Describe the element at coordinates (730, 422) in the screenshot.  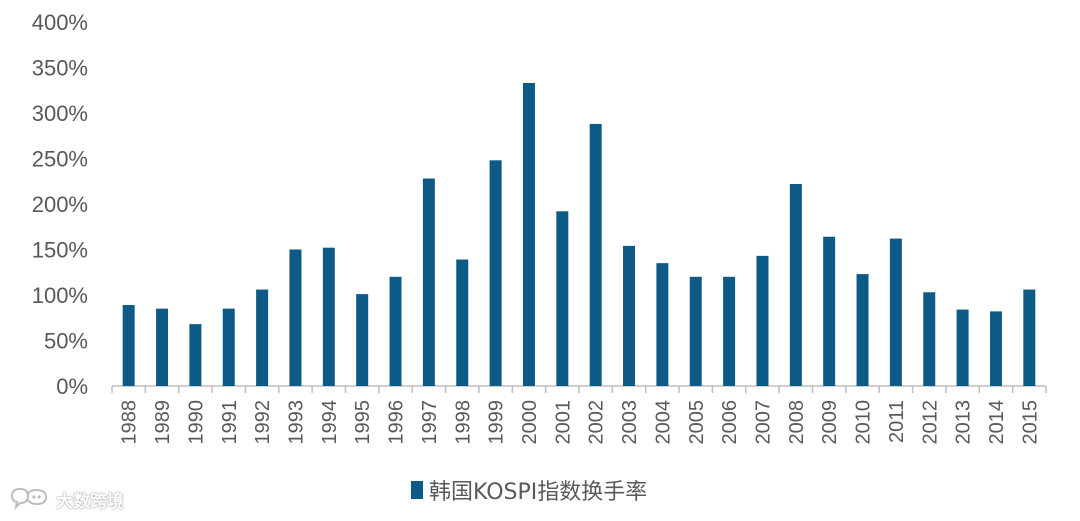
I see `x-tick-label: 2006` at that location.